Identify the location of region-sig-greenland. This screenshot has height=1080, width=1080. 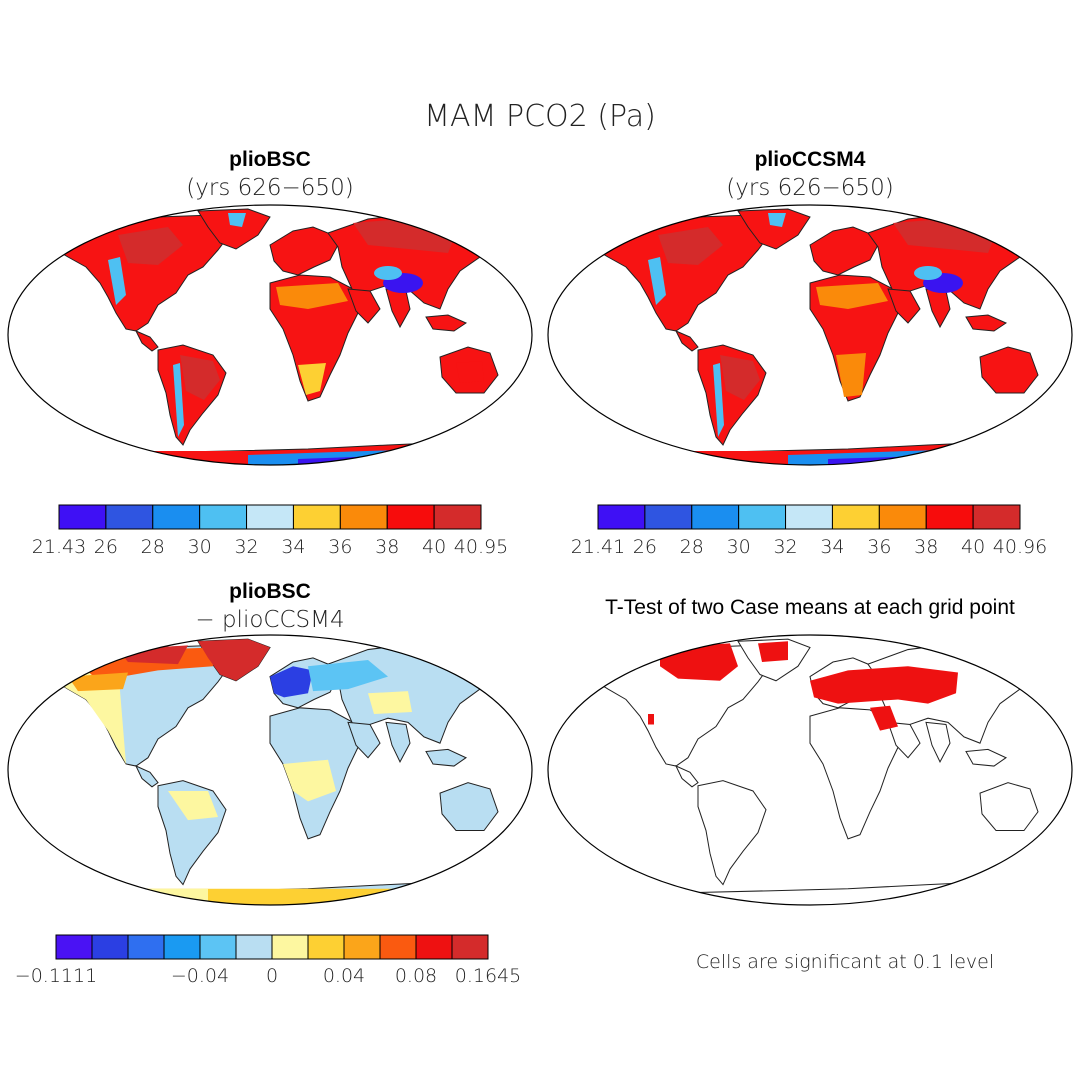
(773, 652).